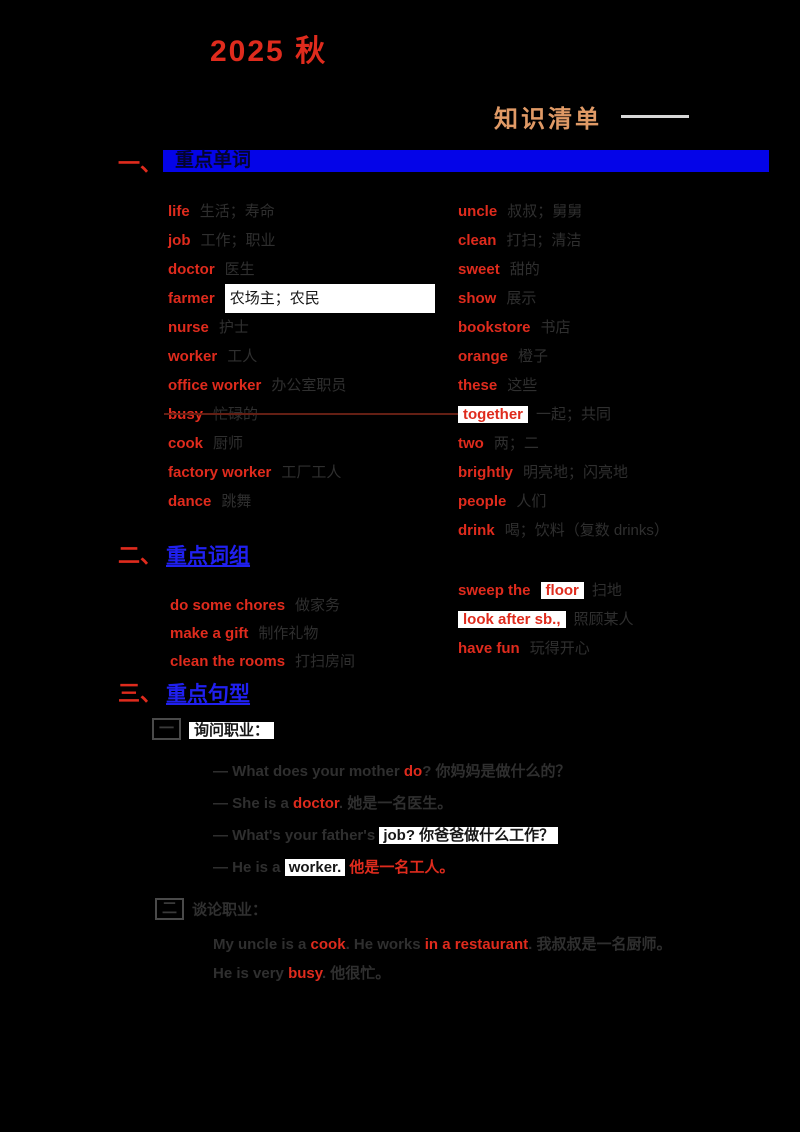 Image resolution: width=800 pixels, height=1132 pixels. I want to click on divider-line, so click(311, 414).